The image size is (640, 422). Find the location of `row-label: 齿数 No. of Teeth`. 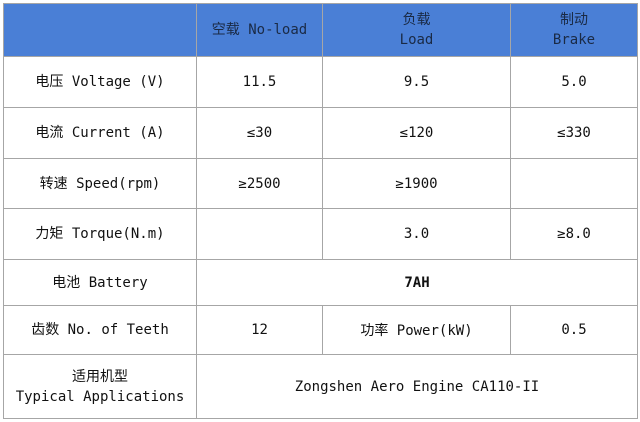

row-label: 齿数 No. of Teeth is located at coordinates (100, 330).